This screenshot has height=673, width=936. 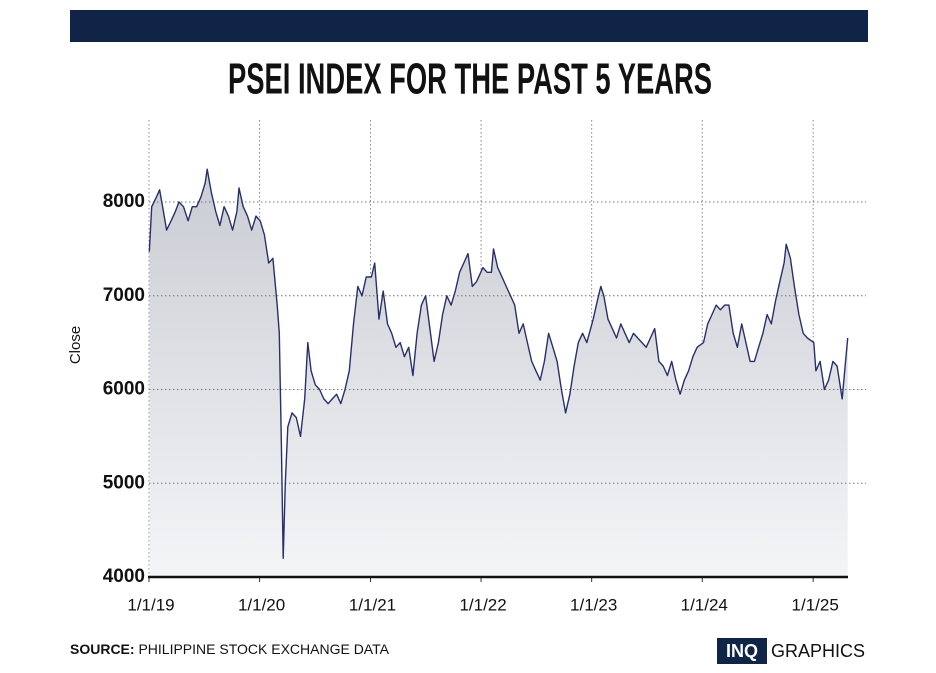 I want to click on source-text: PHILIPPINE STOCK EXCHANGE DATA, so click(x=263, y=649).